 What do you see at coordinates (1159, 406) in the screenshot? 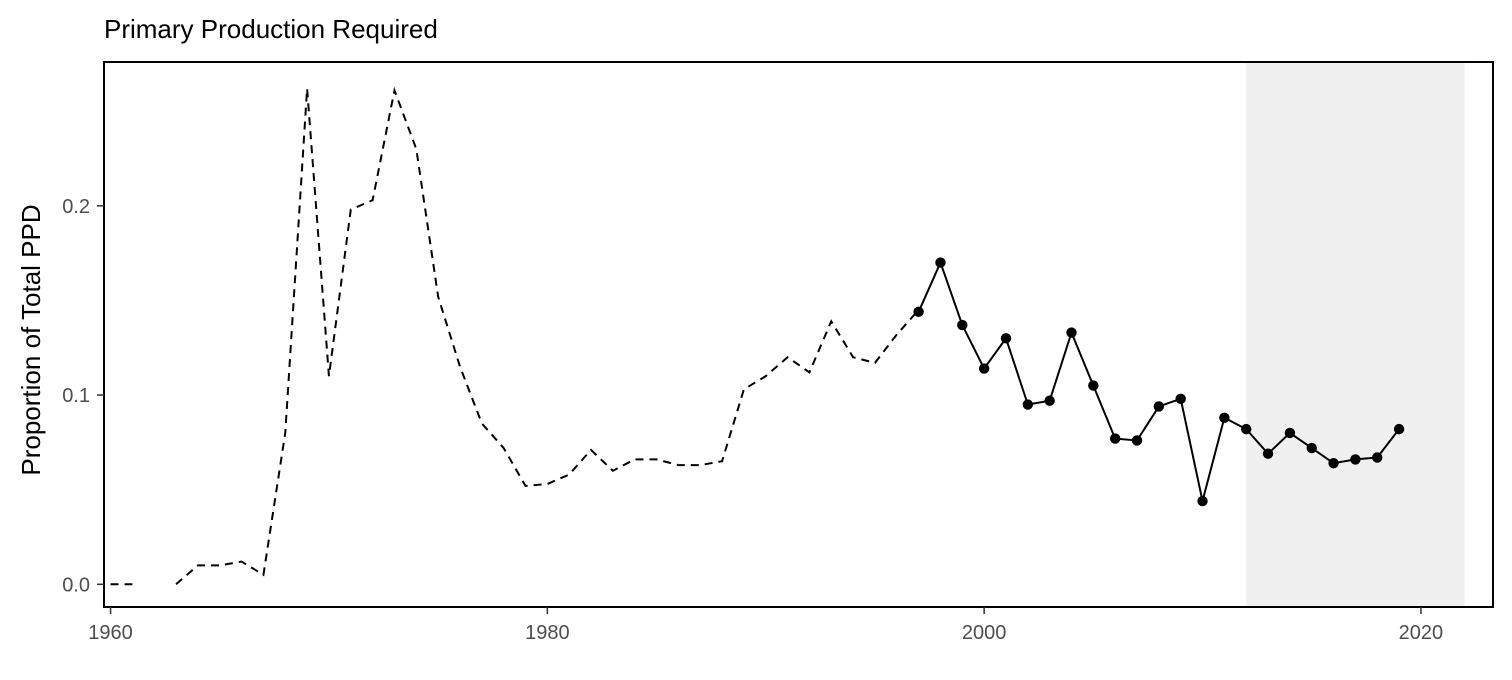
I see `data-point-2008` at bounding box center [1159, 406].